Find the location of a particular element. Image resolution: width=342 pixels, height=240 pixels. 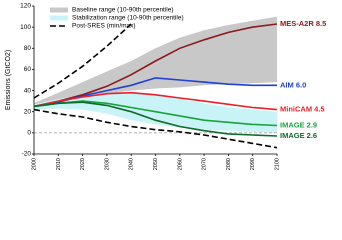

x-tick-label: 2000 is located at coordinates (34, 164).